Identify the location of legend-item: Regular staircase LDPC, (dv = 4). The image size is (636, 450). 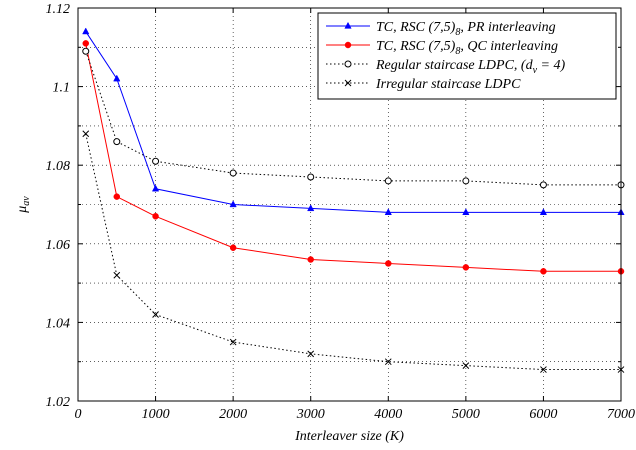
(445, 67).